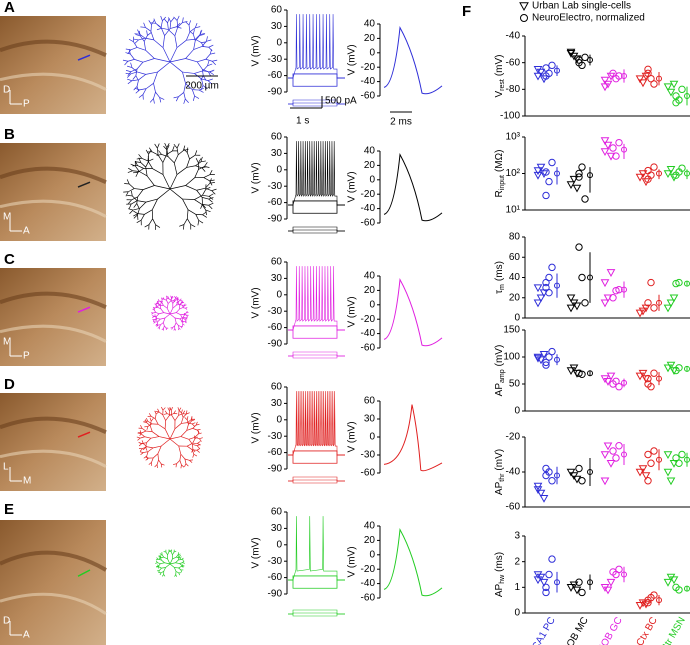 The height and width of the screenshot is (645, 690). I want to click on group-label: Str MSN, so click(673, 630).